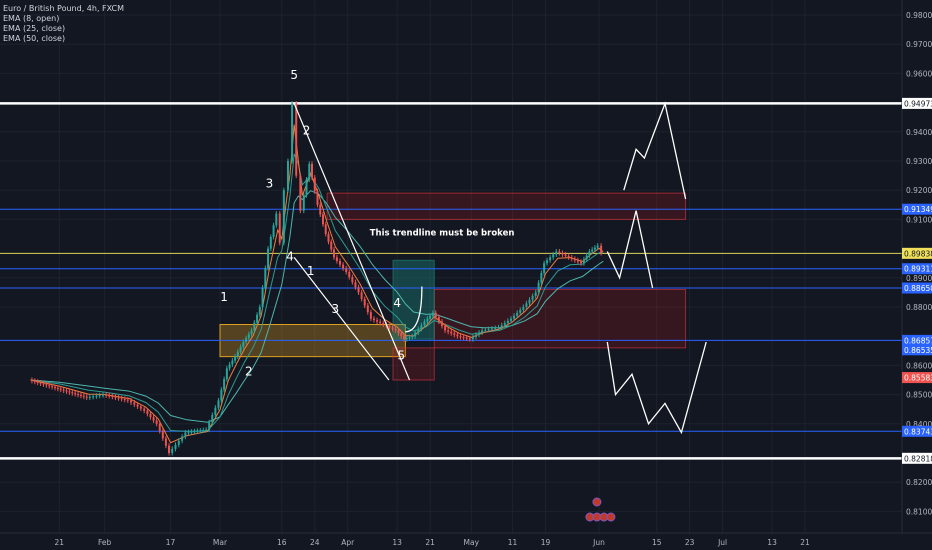  Describe the element at coordinates (290, 256) in the screenshot. I see `wave-label: 4` at that location.